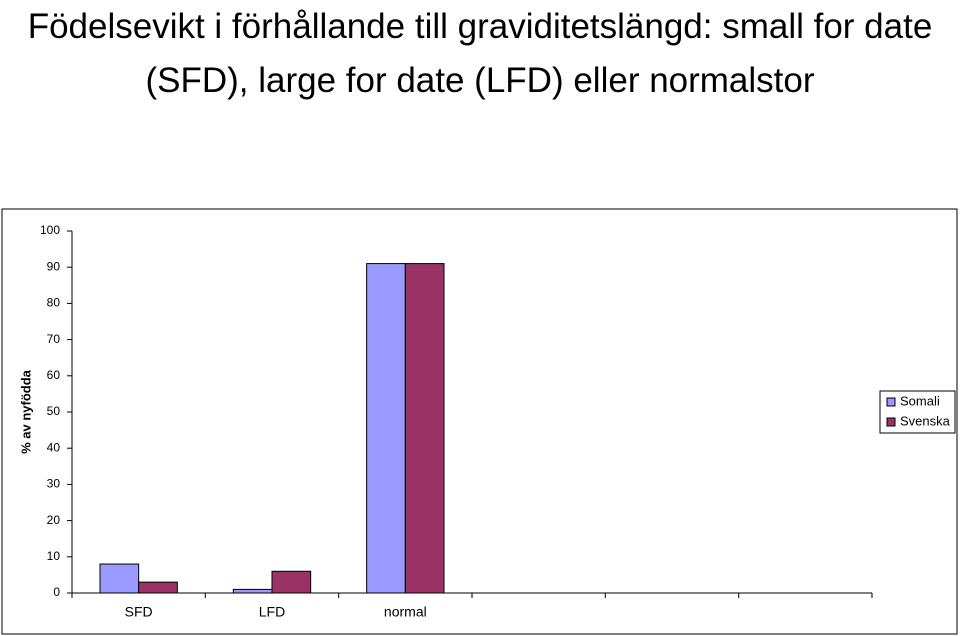 This screenshot has width=960, height=636. I want to click on legend-label: Somali, so click(920, 400).